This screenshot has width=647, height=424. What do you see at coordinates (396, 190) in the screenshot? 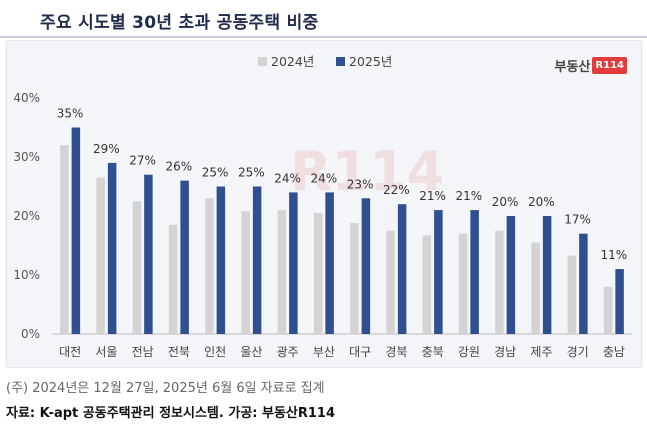
I see `data-label: 22%` at bounding box center [396, 190].